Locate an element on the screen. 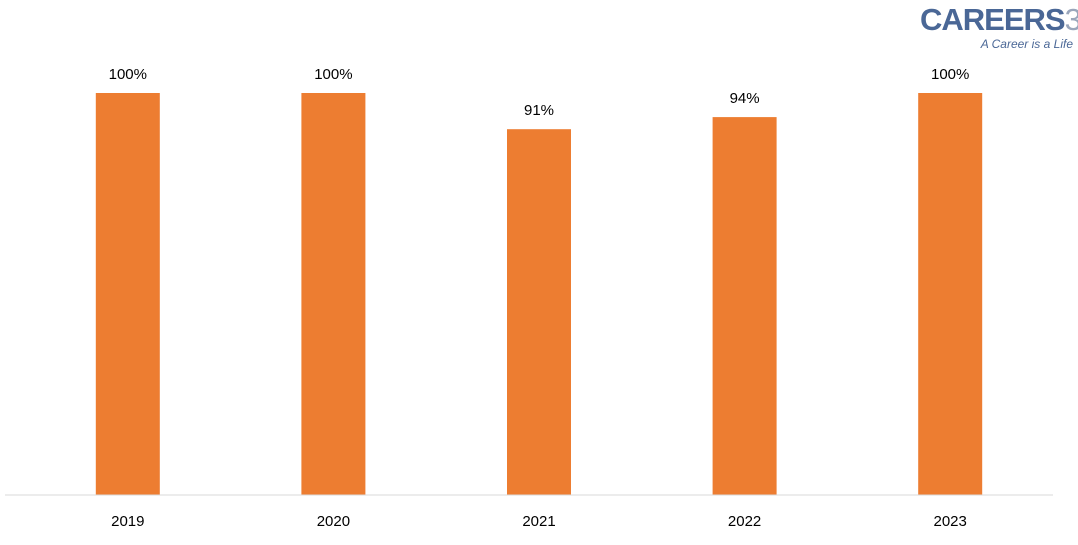  data-label-group: 100% 100% 91% 94% 100% is located at coordinates (539, 92).